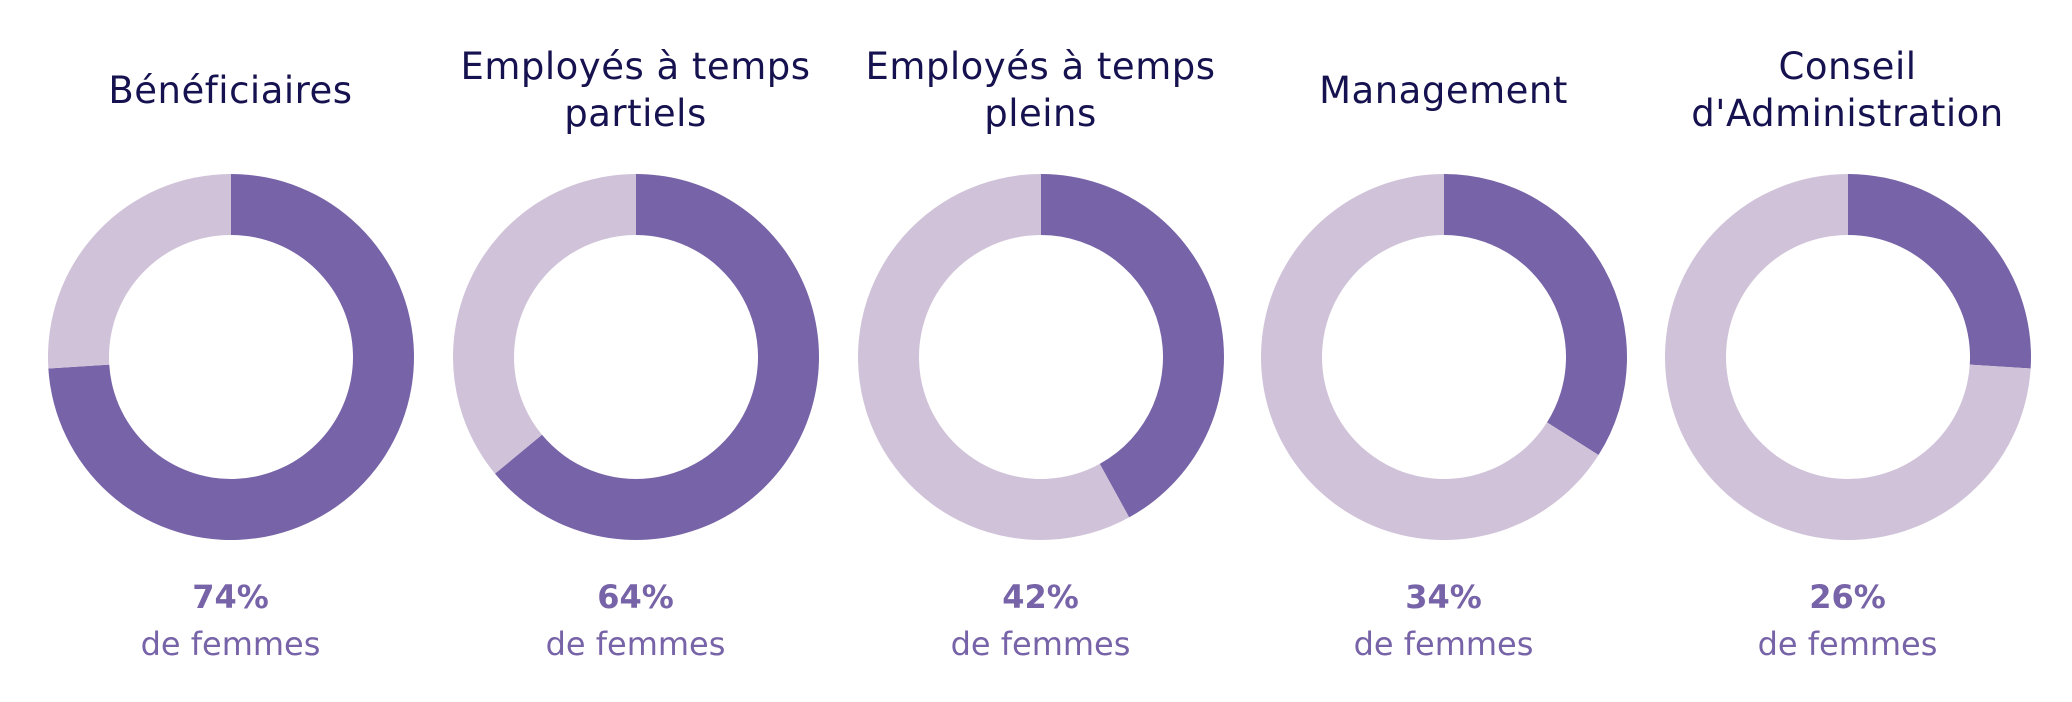 This screenshot has width=2072, height=702. What do you see at coordinates (1040, 90) in the screenshot?
I see `chart-title: Employés à temps pleins` at bounding box center [1040, 90].